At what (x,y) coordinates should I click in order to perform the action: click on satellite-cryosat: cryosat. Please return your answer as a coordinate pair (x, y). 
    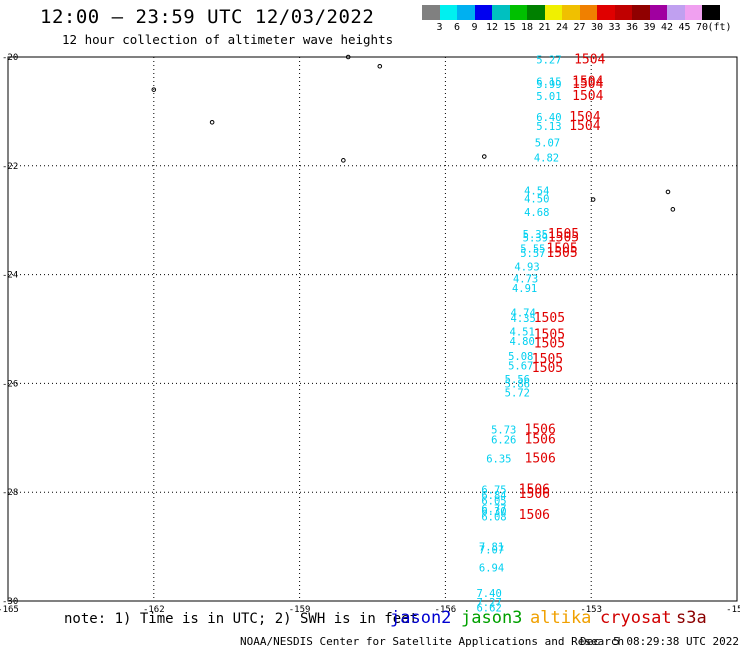
    Looking at the image, I should click on (636, 618).